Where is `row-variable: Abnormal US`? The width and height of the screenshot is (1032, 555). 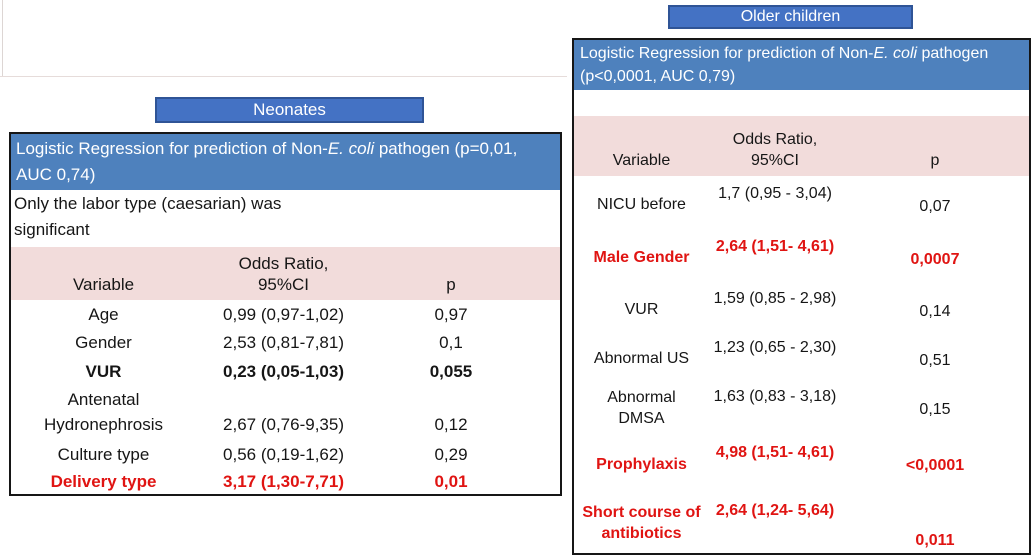 row-variable: Abnormal US is located at coordinates (641, 358).